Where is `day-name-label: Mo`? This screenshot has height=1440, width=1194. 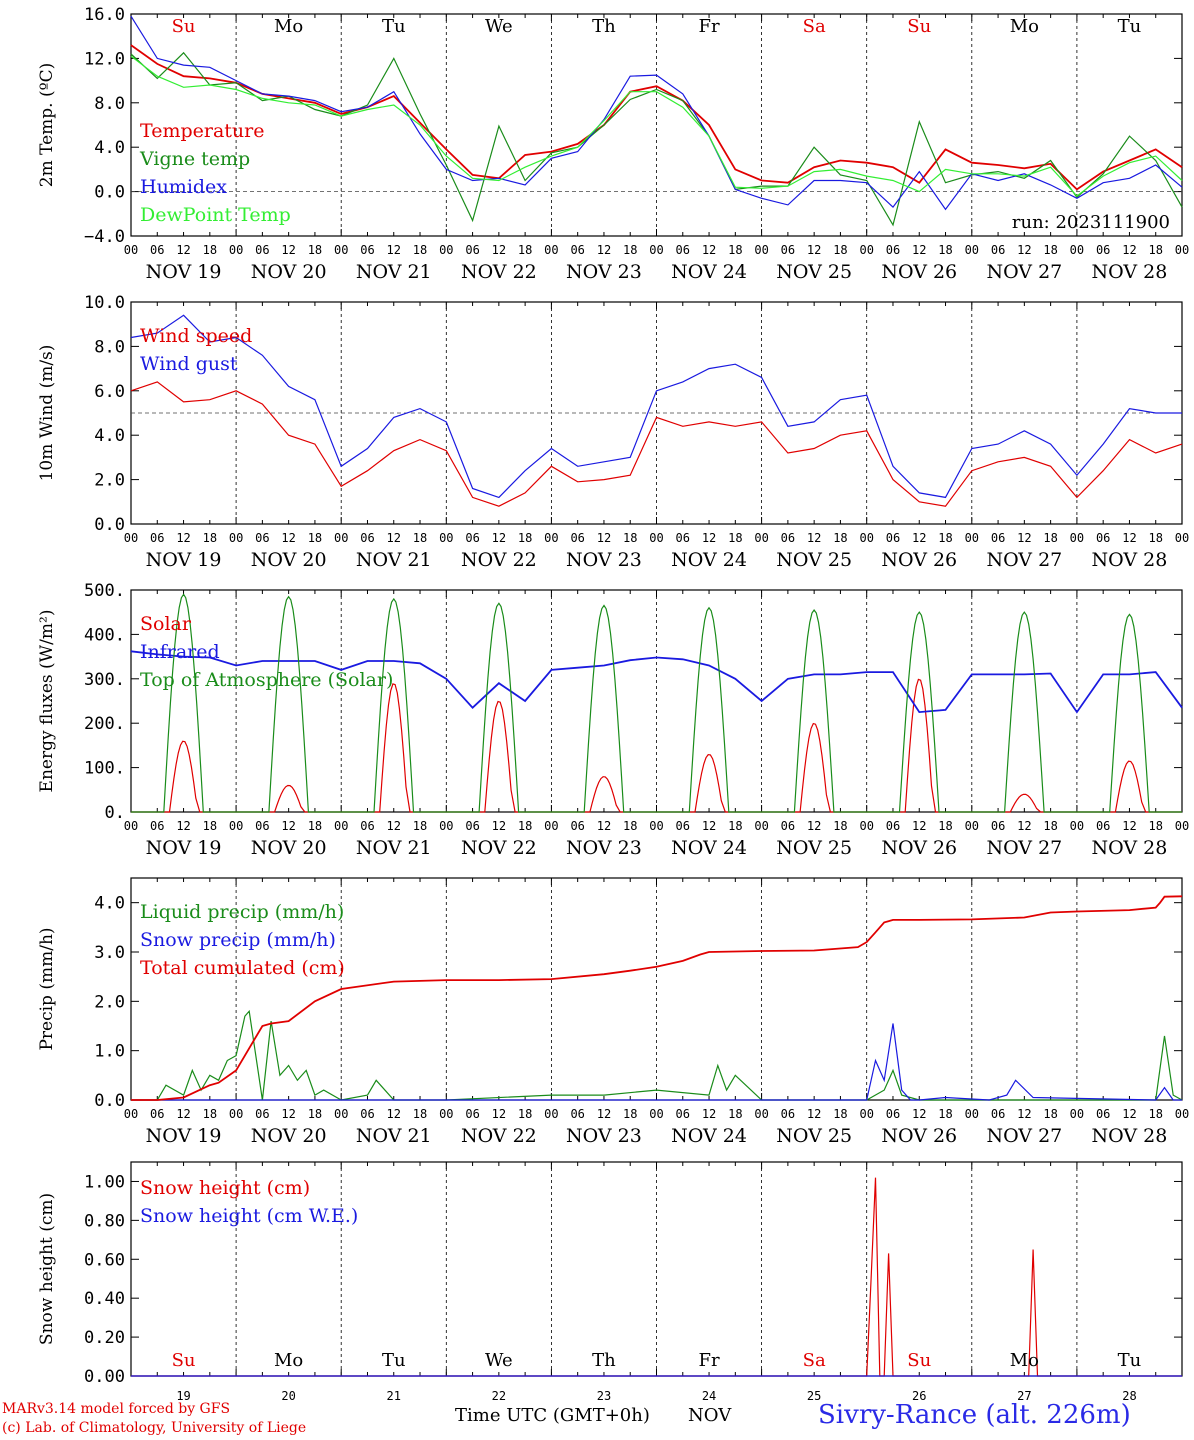 day-name-label: Mo is located at coordinates (288, 26).